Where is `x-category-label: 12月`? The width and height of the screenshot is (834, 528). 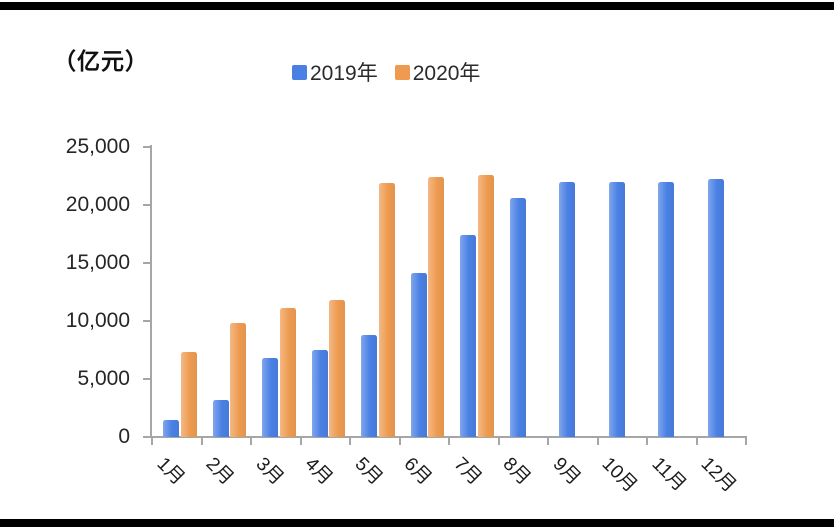
x-category-label: 12月 is located at coordinates (718, 475).